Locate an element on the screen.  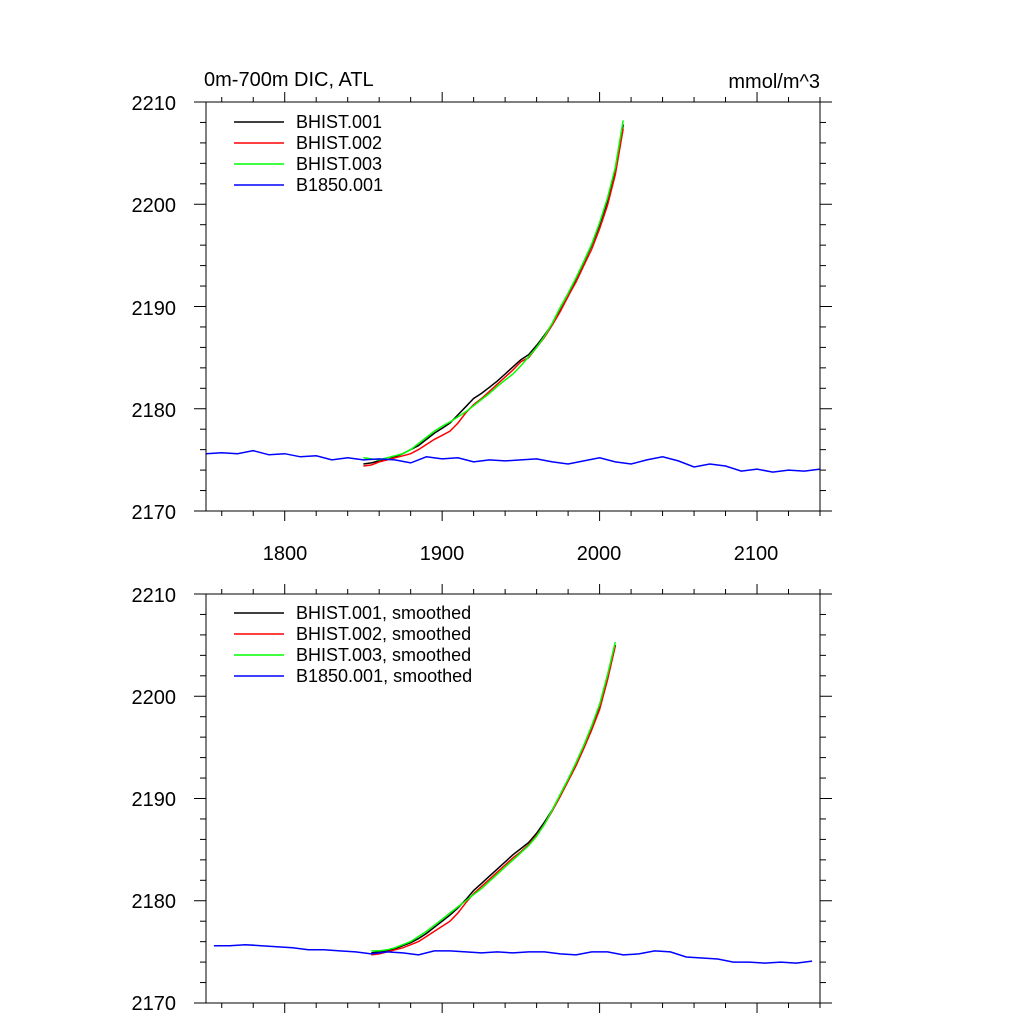
top-y-tick-labels: 2210 2200 2190 2180 2170 is located at coordinates (154, 308).